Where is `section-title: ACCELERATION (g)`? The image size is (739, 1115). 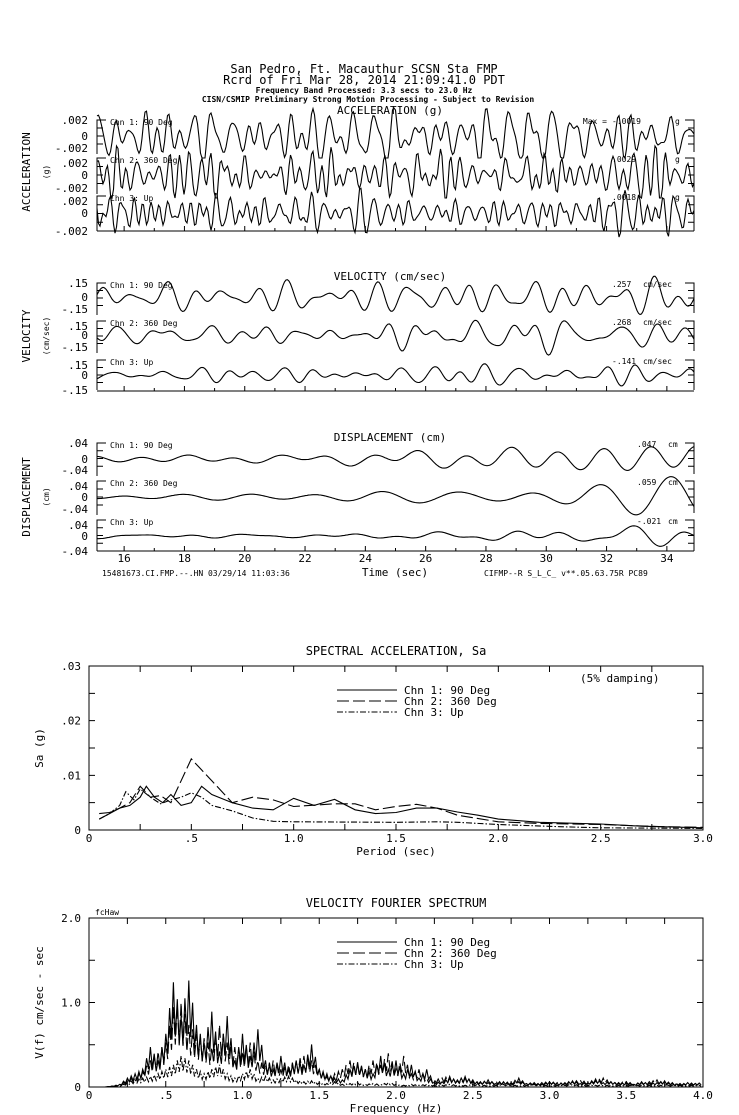 section-title: ACCELERATION (g) is located at coordinates (390, 110).